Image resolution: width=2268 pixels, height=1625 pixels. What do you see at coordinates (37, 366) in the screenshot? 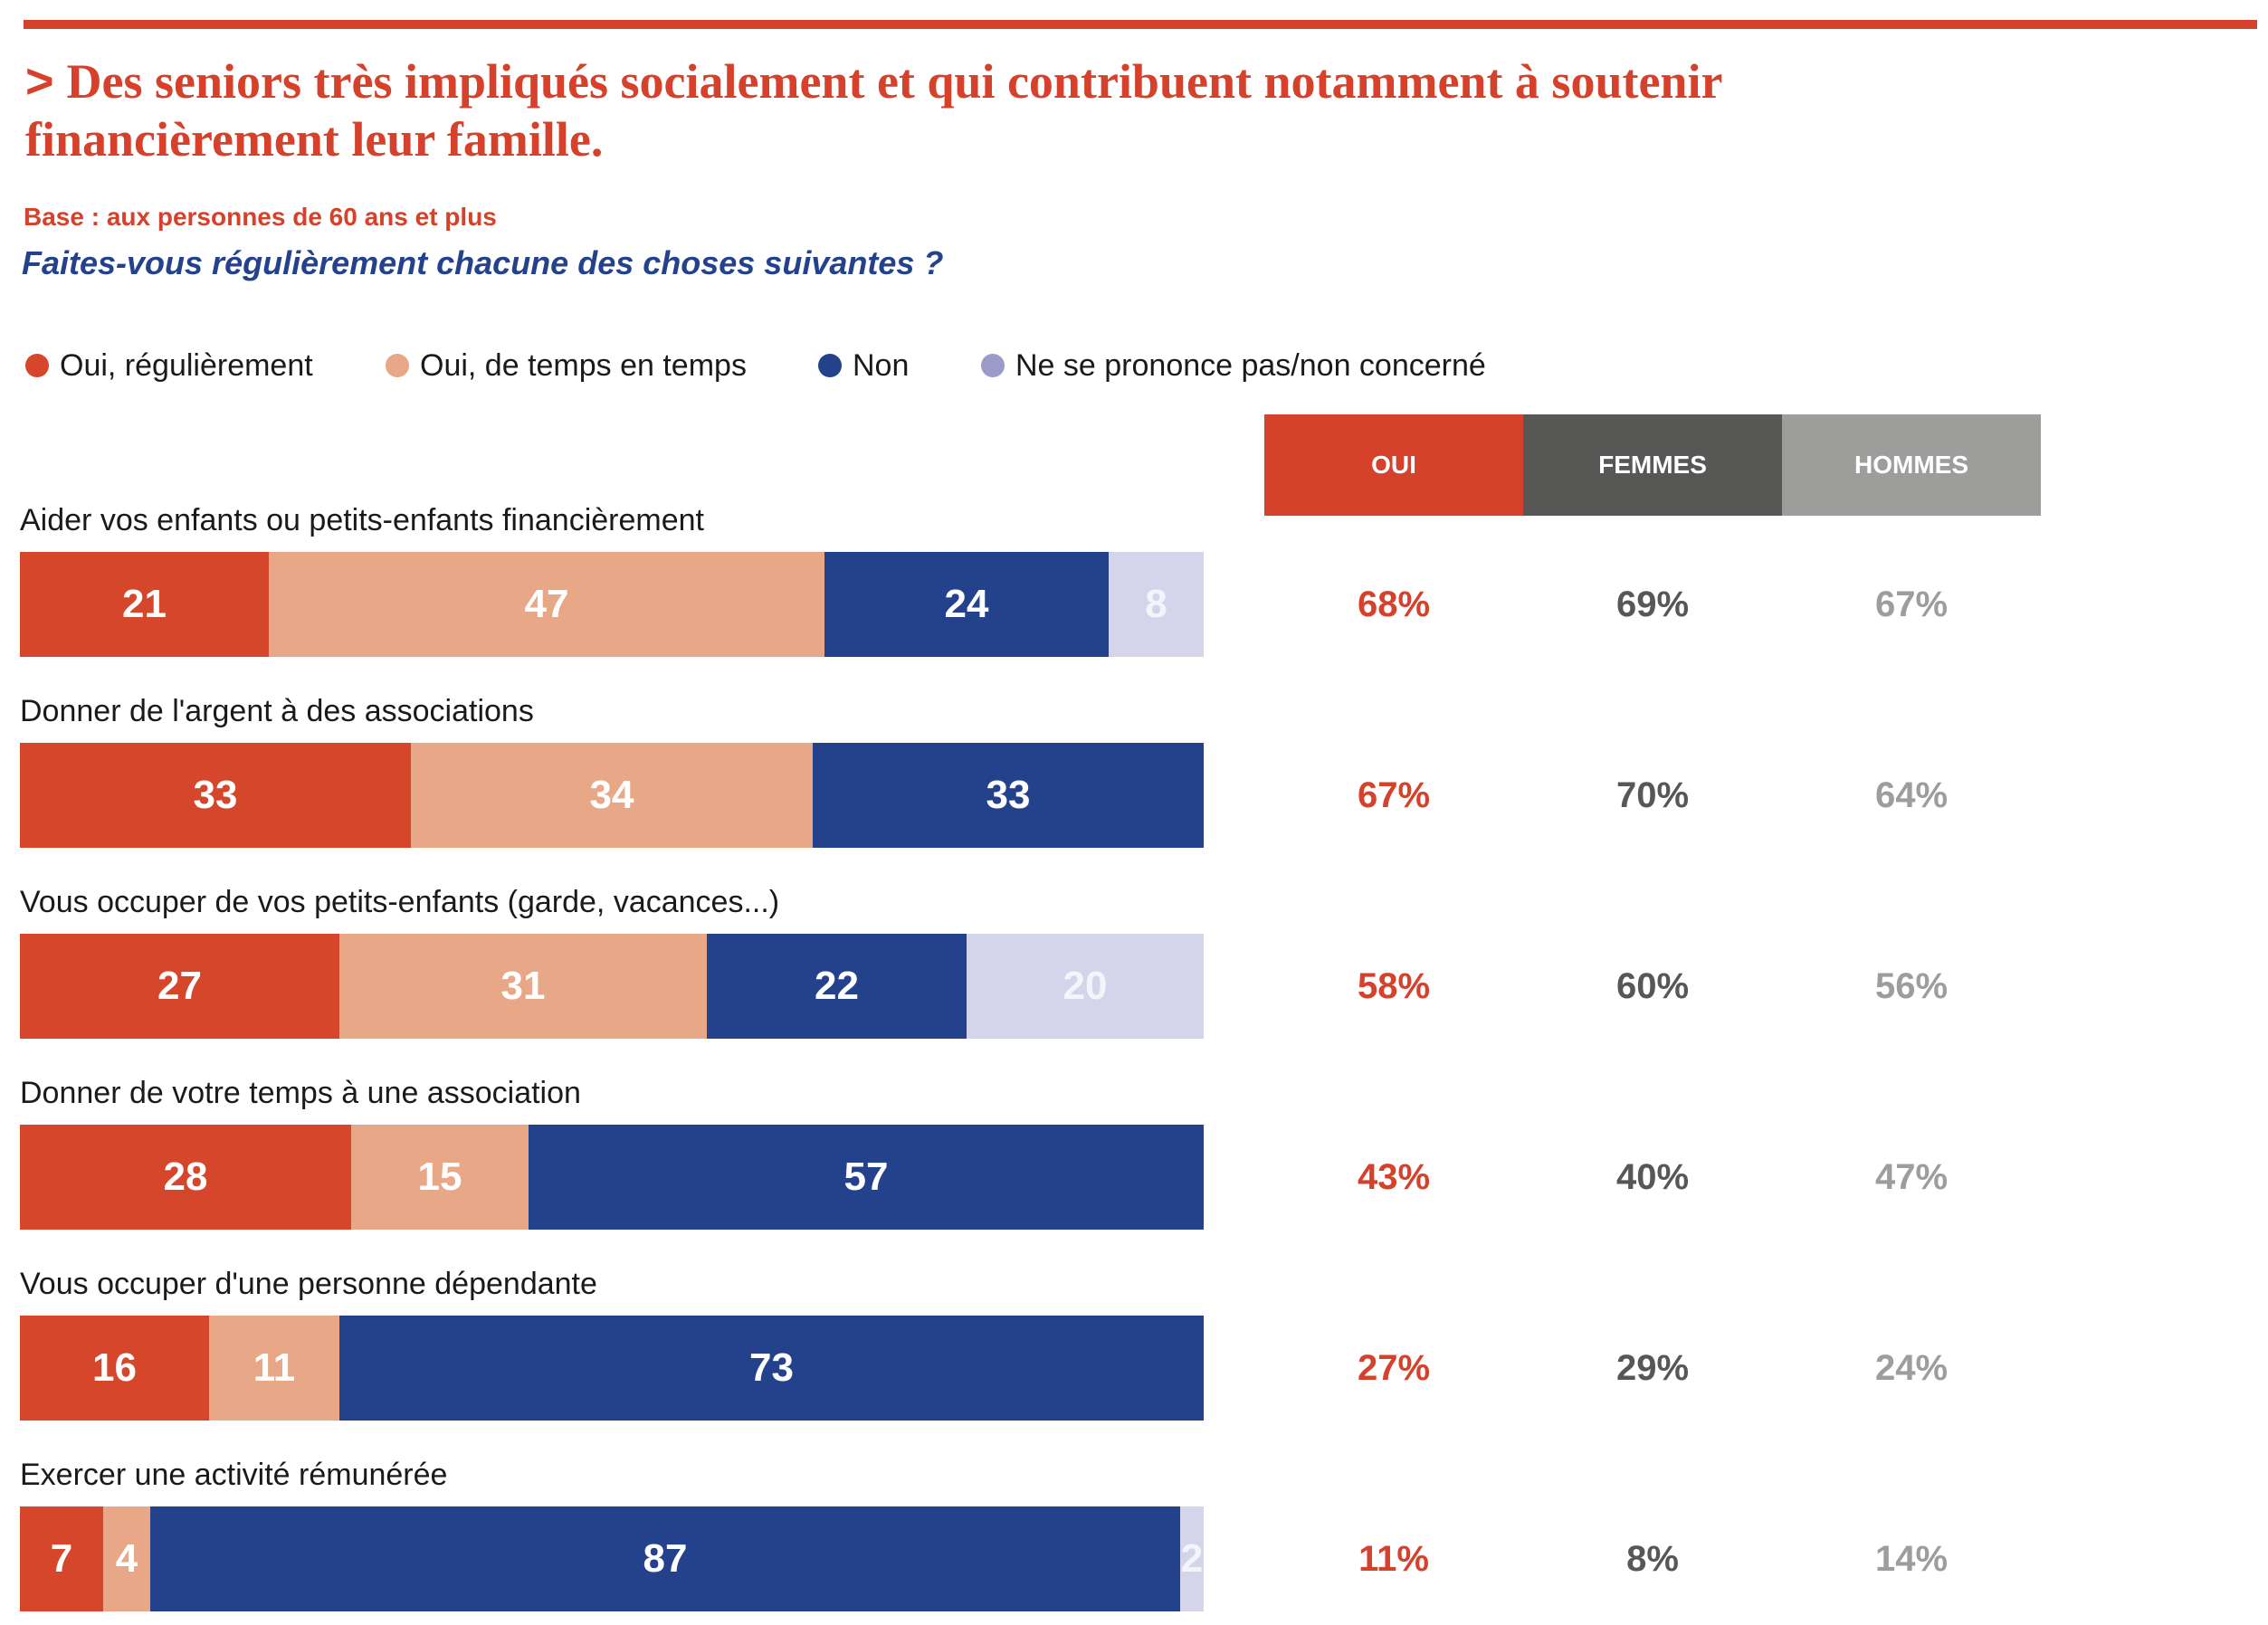
I see `legend-swatch-oui-regulierement` at bounding box center [37, 366].